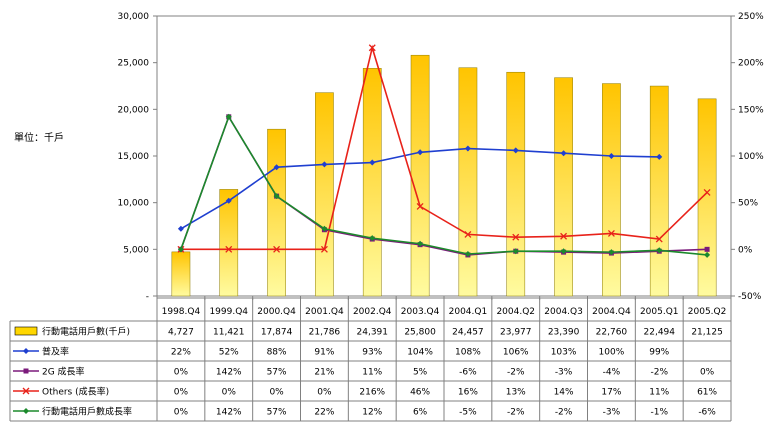 This screenshot has width=780, height=440. Describe the element at coordinates (611, 312) in the screenshot. I see `category-label: 2004.Q4` at that location.